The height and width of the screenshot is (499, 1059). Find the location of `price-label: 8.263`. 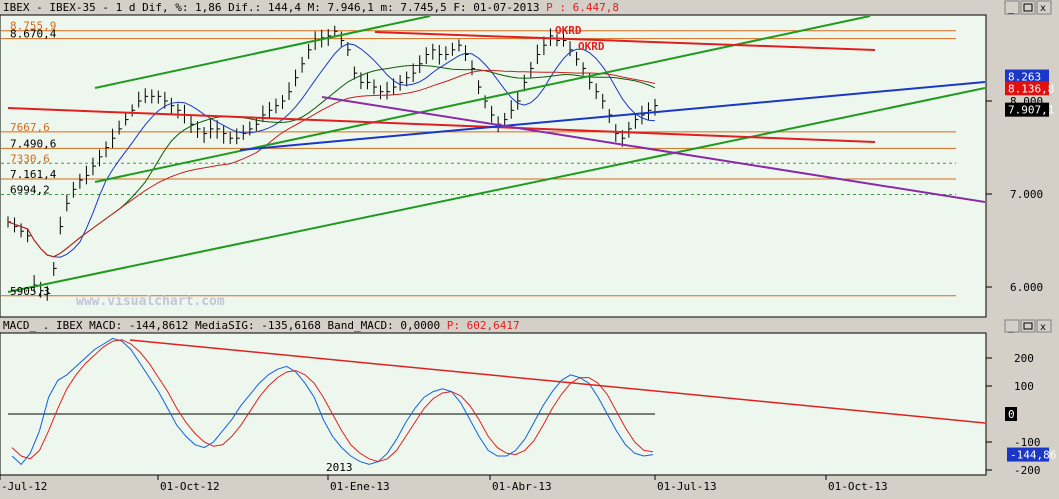

price-label: 8.263 is located at coordinates (1024, 77).